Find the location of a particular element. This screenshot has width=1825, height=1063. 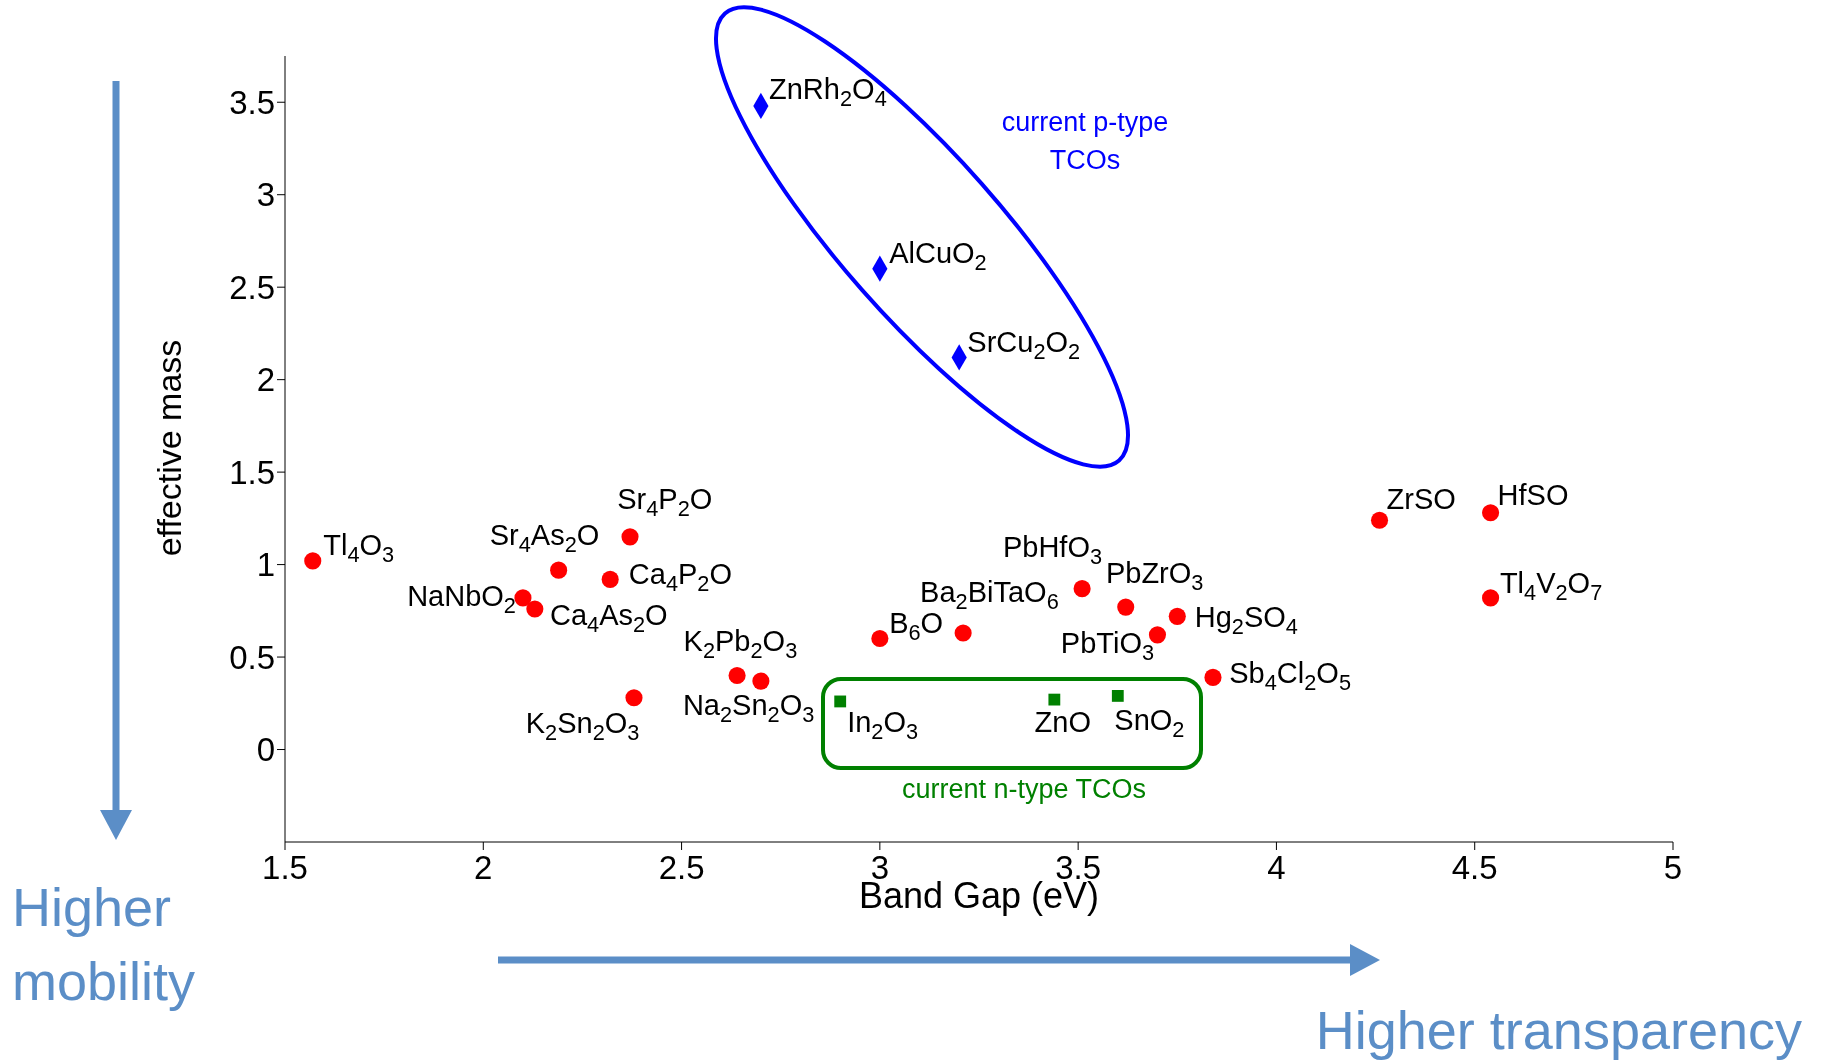

x-tick-label: 4 is located at coordinates (1276, 868).